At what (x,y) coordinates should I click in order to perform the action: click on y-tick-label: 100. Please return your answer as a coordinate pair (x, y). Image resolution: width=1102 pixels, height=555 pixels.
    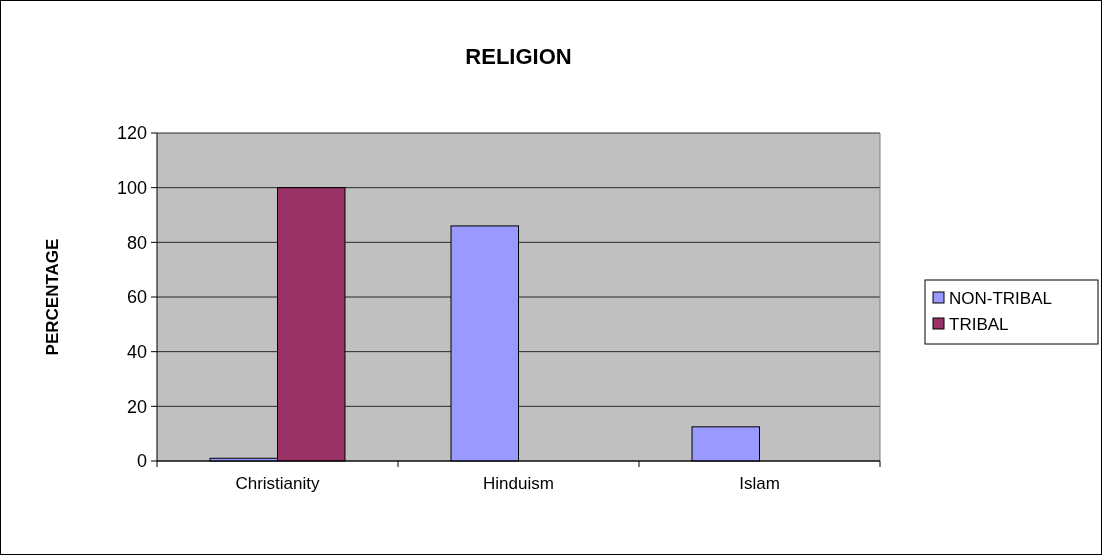
    Looking at the image, I should click on (131, 187).